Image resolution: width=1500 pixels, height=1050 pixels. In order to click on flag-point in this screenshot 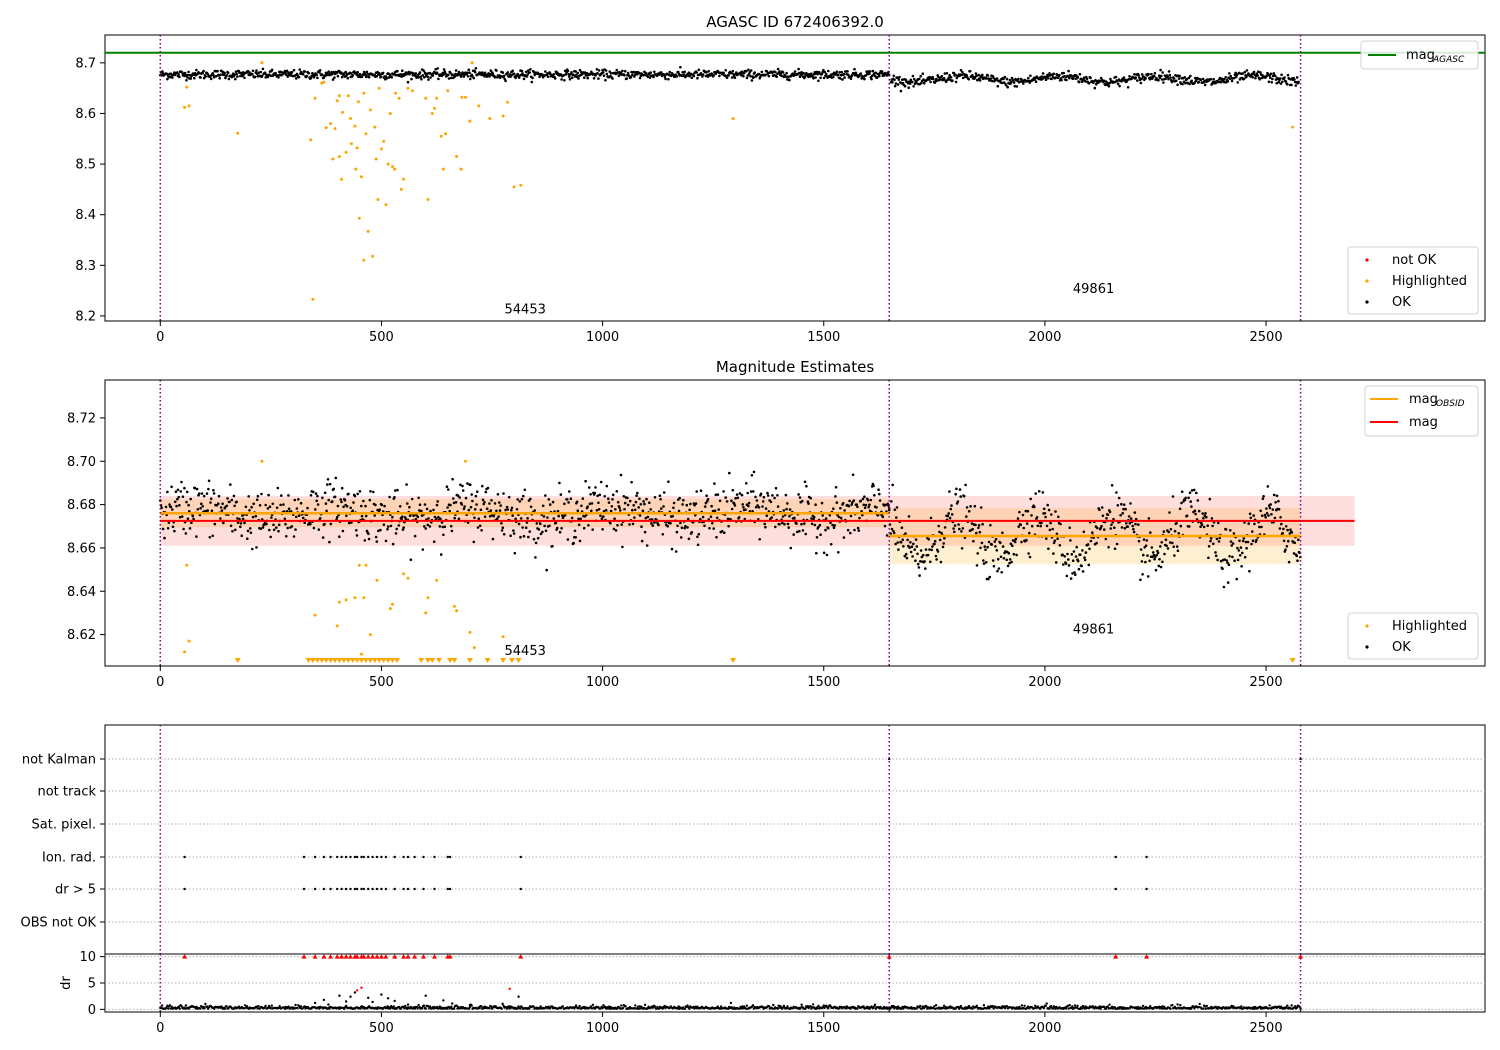, I will do `click(377, 889)`.